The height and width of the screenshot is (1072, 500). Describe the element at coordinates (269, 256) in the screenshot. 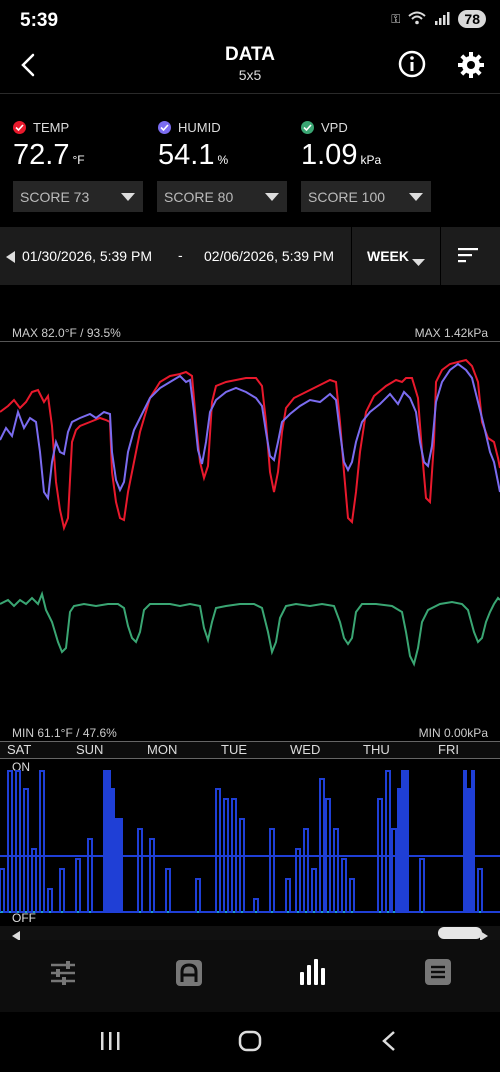

I see `date-to: 02/06/2026, 5:39 PM` at that location.